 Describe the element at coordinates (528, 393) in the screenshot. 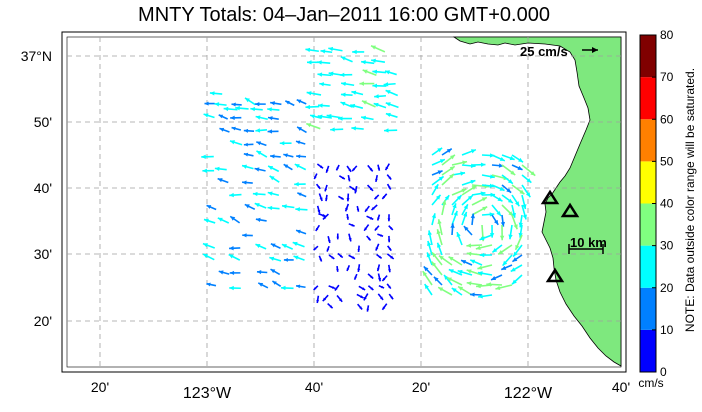

I see `lon-label: 122°W` at that location.